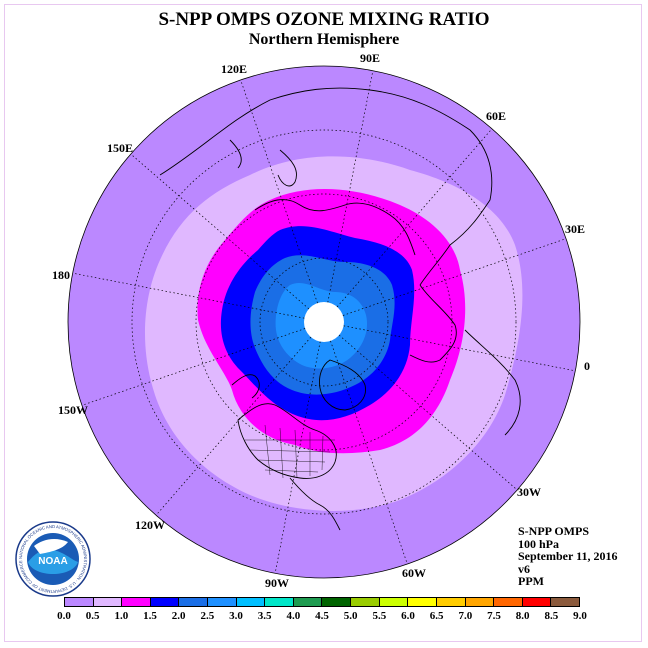 The width and height of the screenshot is (648, 648). I want to click on colorbar-tick-label: 3.5, so click(264, 616).